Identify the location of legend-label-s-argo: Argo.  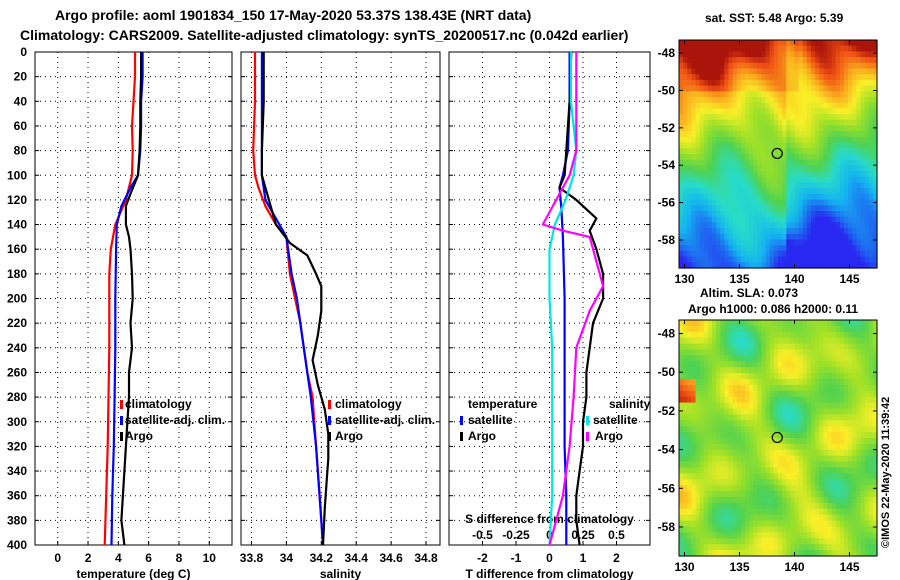
(609, 436).